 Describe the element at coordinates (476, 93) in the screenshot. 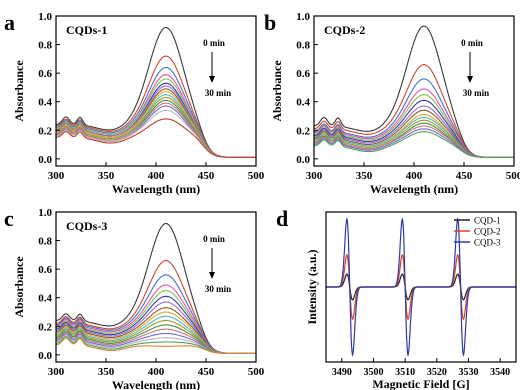

I see `annotation-end-b: 30 min` at that location.